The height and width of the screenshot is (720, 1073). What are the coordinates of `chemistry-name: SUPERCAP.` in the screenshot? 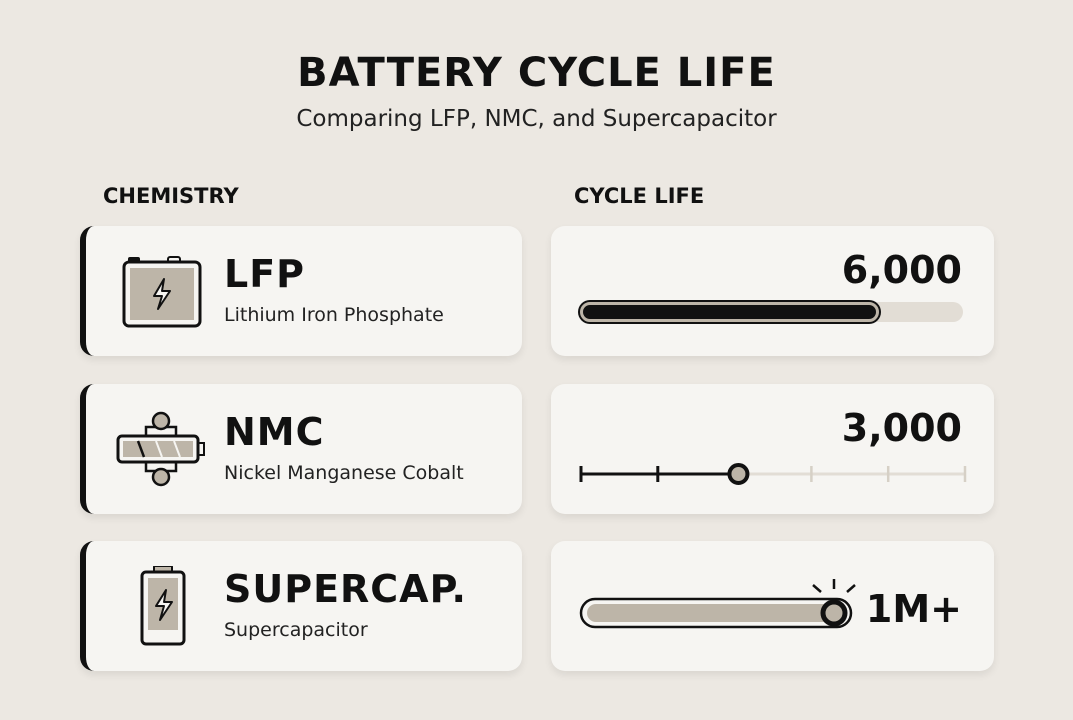 It's located at (345, 589).